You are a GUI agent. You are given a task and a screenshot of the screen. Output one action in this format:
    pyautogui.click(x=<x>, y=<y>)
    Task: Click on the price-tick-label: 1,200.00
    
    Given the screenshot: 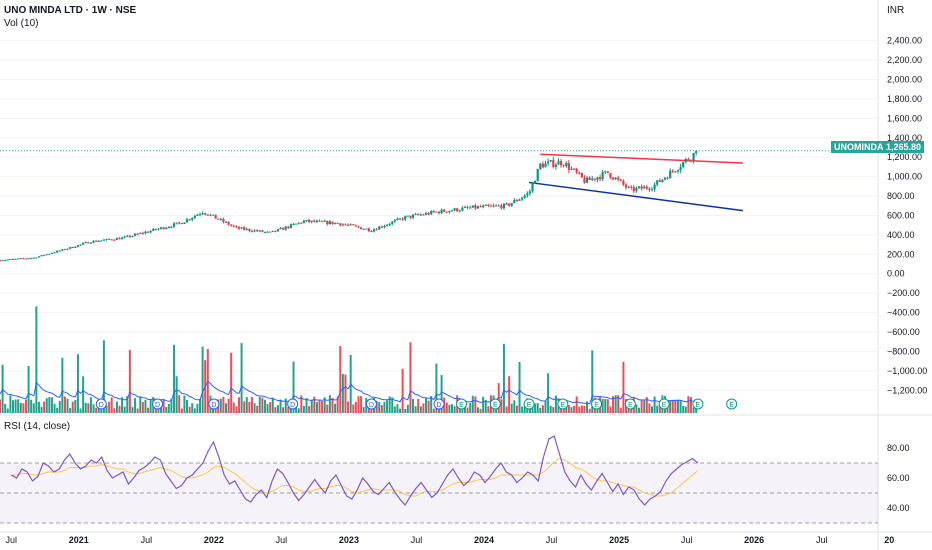 What is the action you would take?
    pyautogui.click(x=904, y=157)
    